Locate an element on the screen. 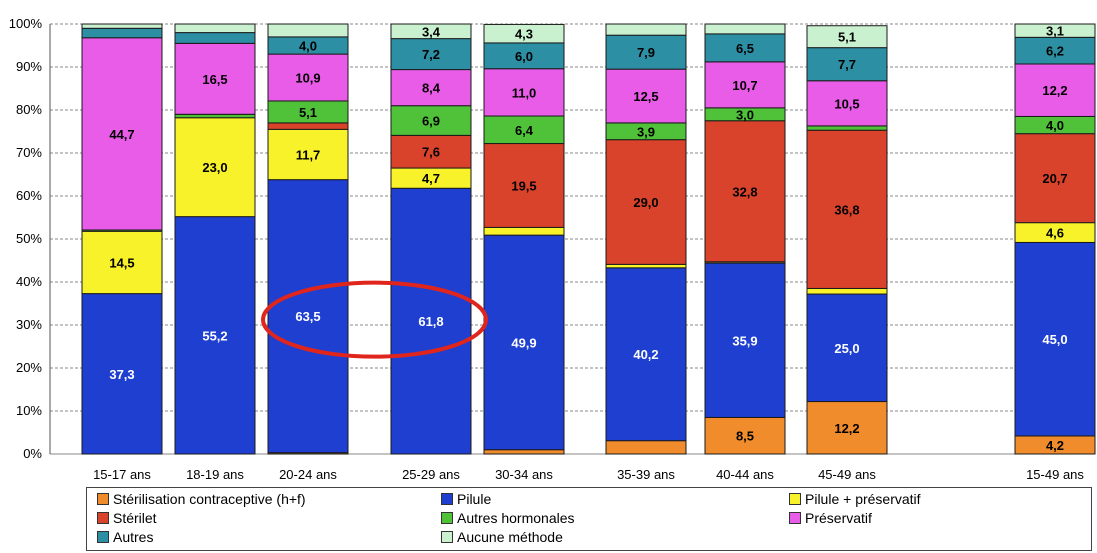 The image size is (1097, 553). data-label: 3,4 is located at coordinates (431, 31).